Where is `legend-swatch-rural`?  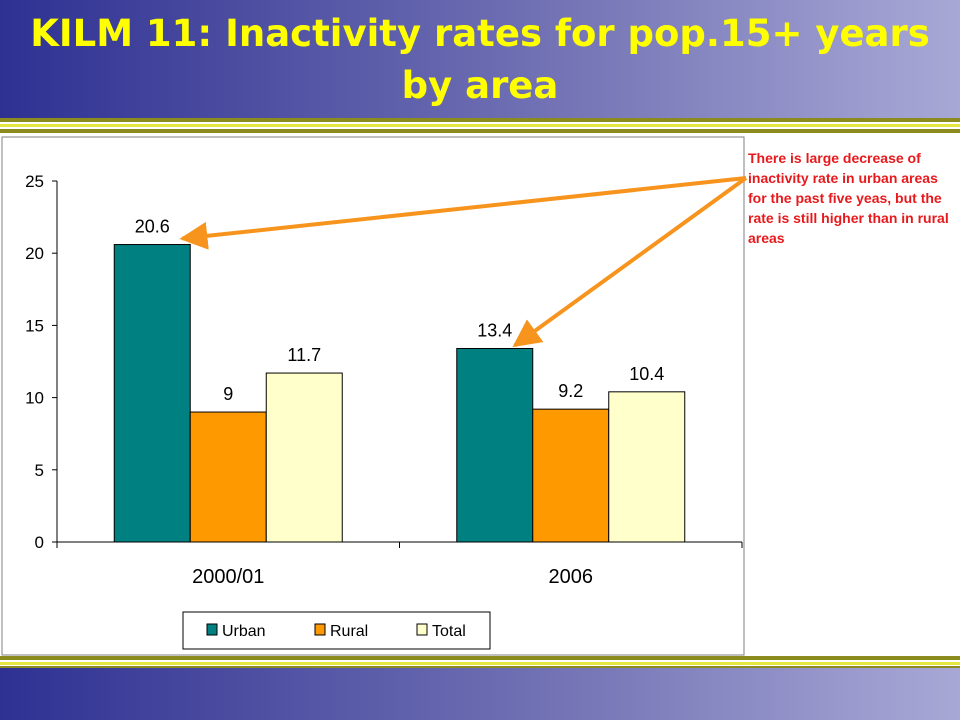 legend-swatch-rural is located at coordinates (320, 629).